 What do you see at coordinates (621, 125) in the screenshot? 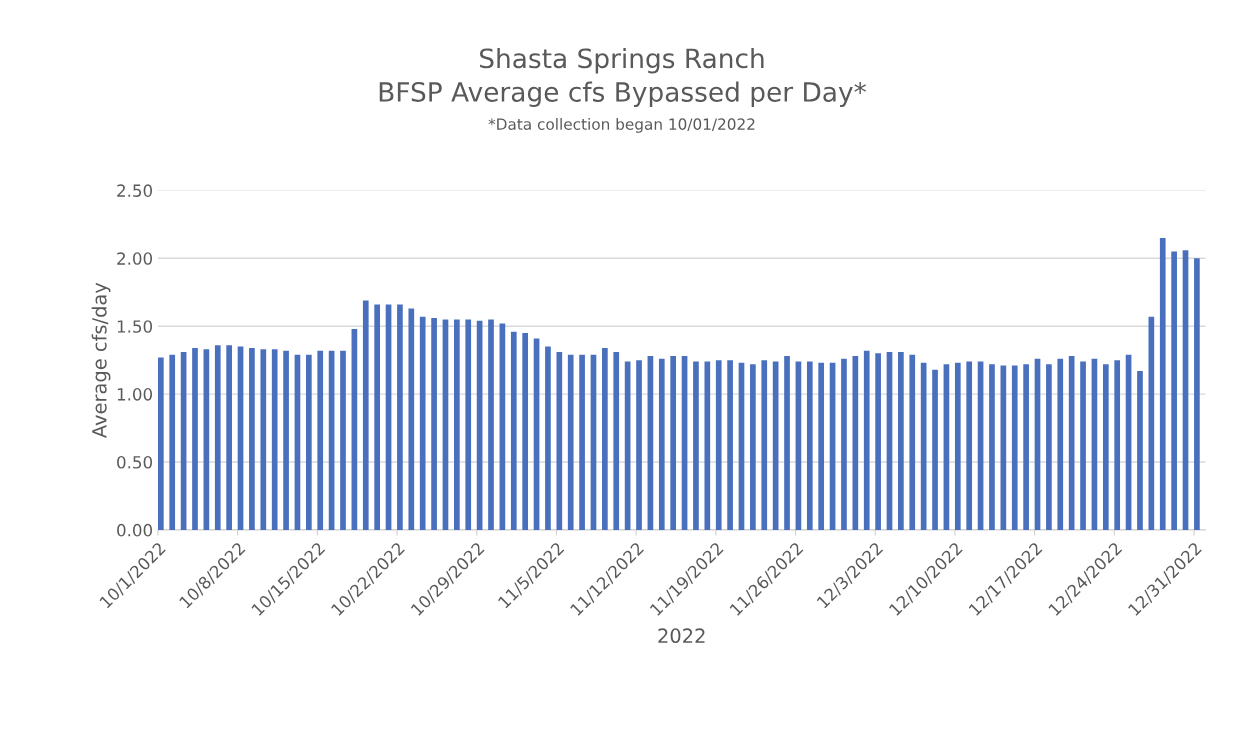
I see `chart-subtitle: *Data collection began 10/01/2022` at bounding box center [621, 125].